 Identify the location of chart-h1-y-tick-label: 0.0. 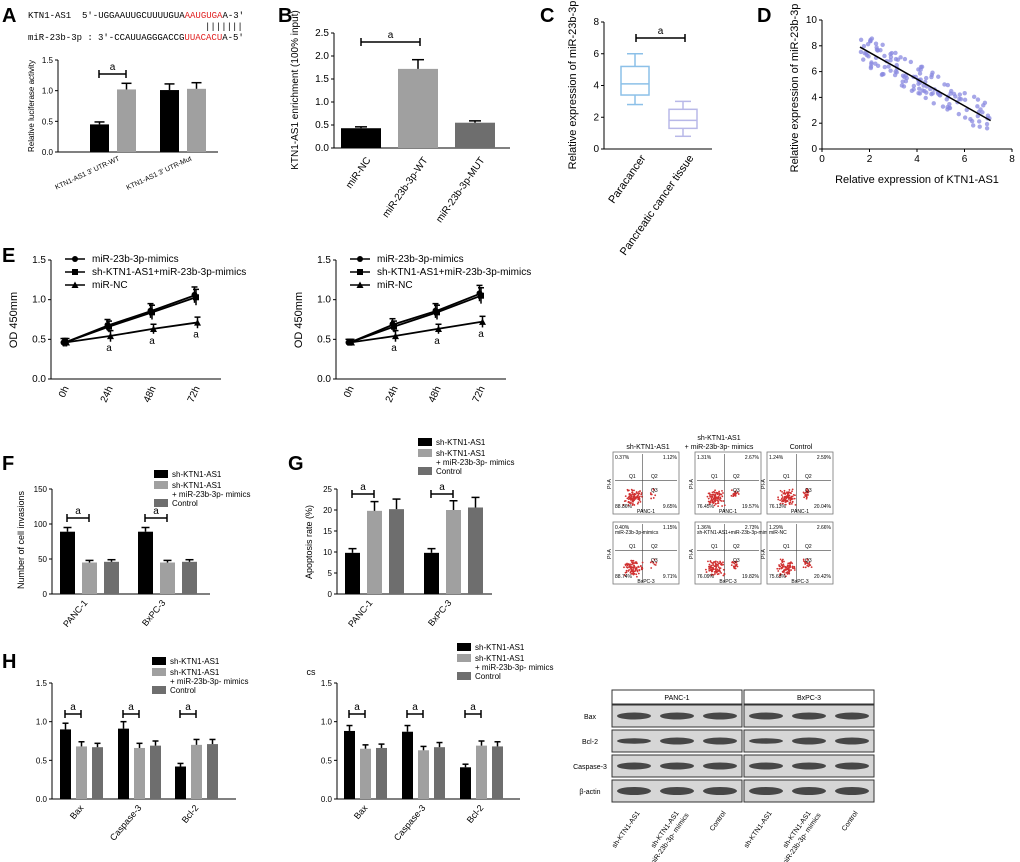
(42, 799).